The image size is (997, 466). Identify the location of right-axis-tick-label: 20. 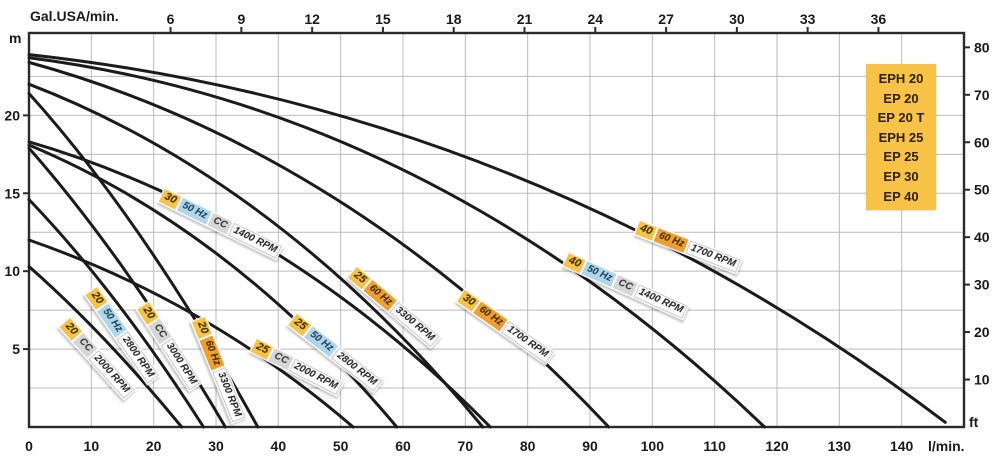
(982, 332).